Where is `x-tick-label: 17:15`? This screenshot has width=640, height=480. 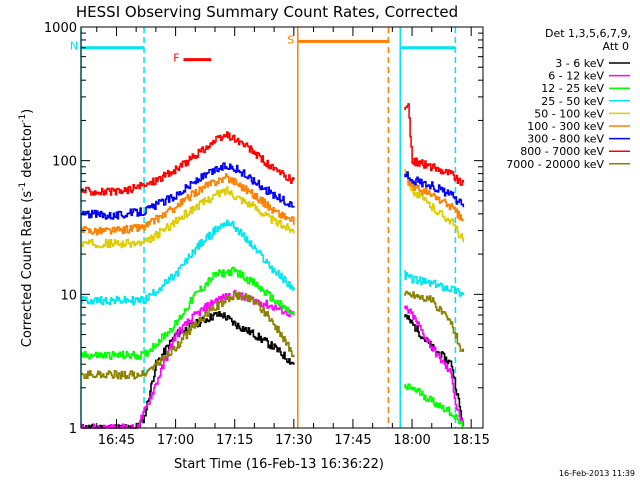 x-tick-label: 17:15 is located at coordinates (234, 440).